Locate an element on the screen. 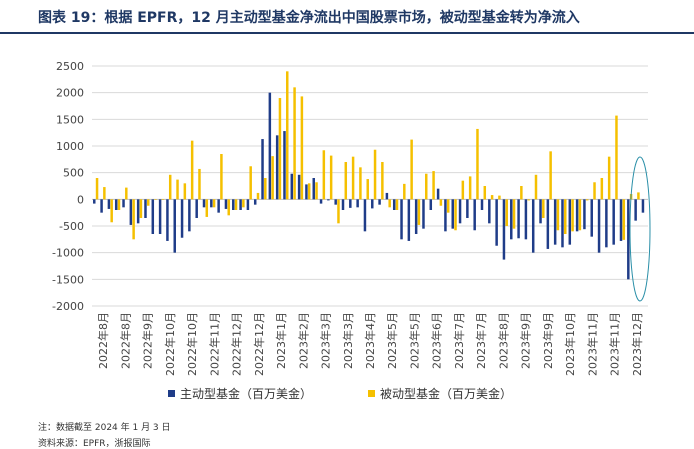  x-tick-label: 2023年9月 is located at coordinates (526, 340).